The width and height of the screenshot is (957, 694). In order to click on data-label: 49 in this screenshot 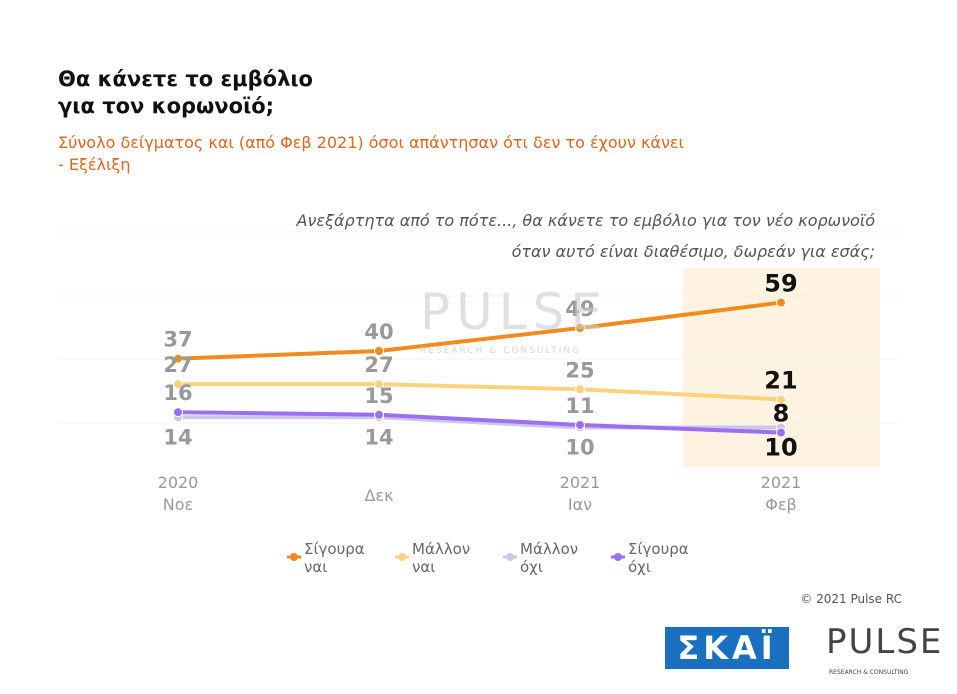, I will do `click(579, 309)`.